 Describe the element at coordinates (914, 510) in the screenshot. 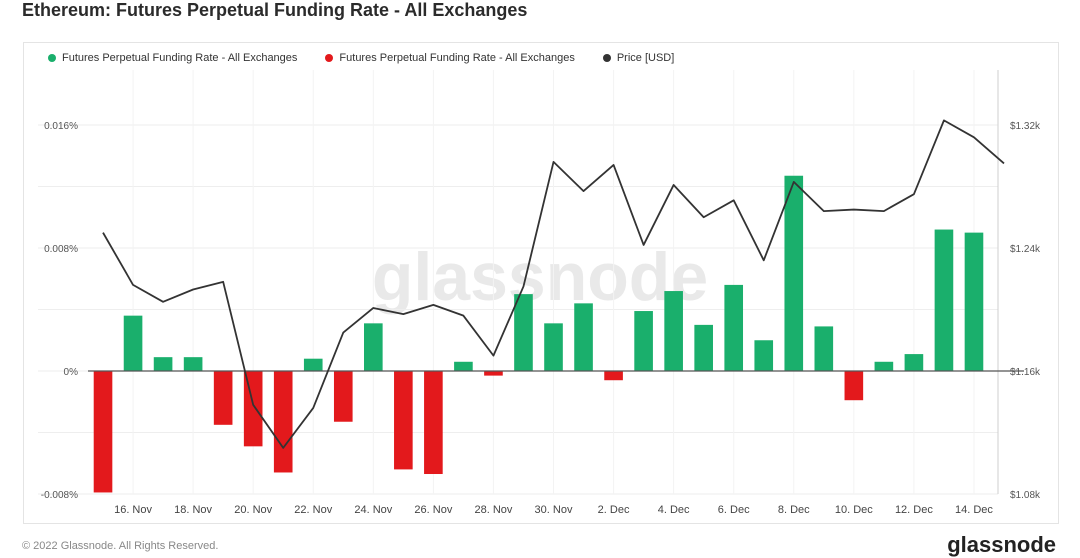

I see `x-tick-label: 12. Dec` at that location.